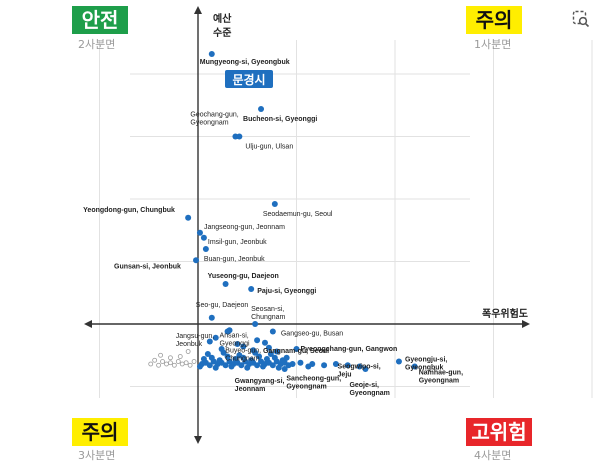  I want to click on point-label: Gangseo-gu, Busan, so click(312, 334).